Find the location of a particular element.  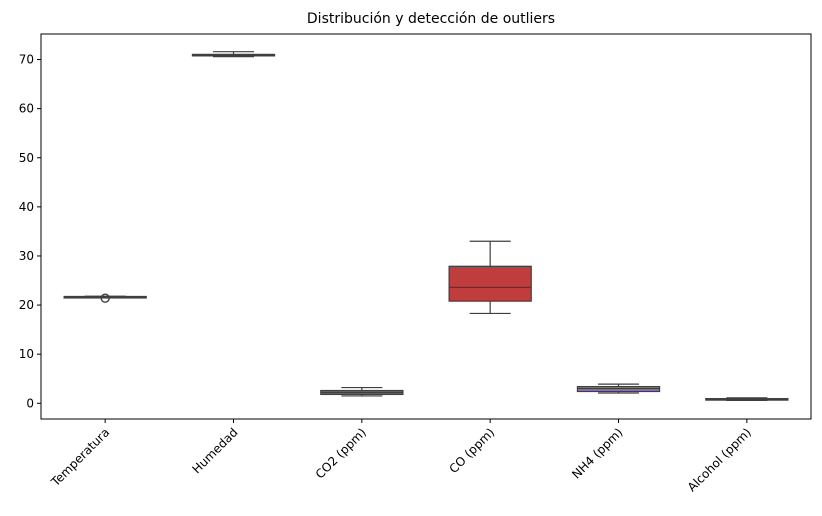

x-tick-label: NH4 (ppm) is located at coordinates (597, 453).